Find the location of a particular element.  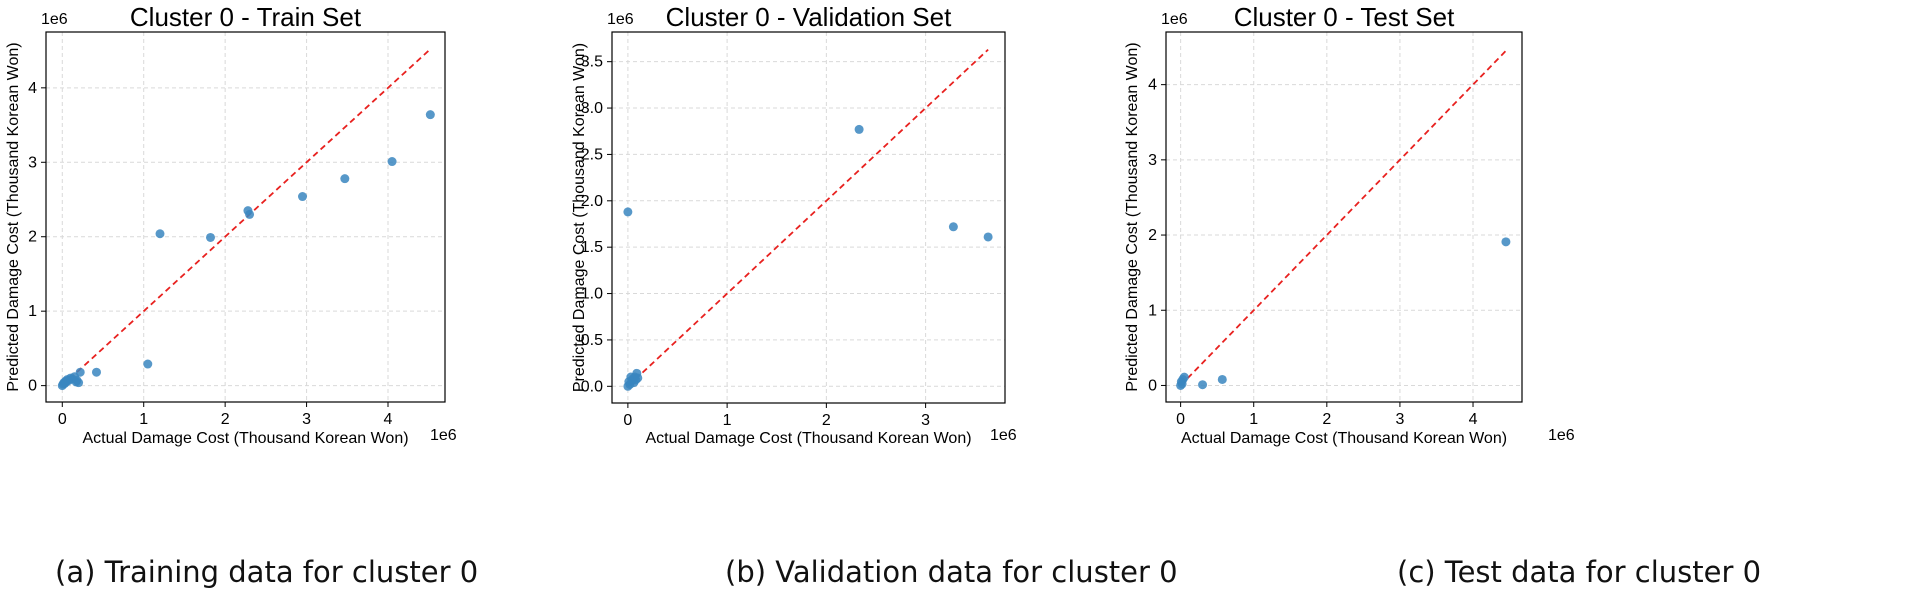

y-tick-label: 1.0 is located at coordinates (592, 294).